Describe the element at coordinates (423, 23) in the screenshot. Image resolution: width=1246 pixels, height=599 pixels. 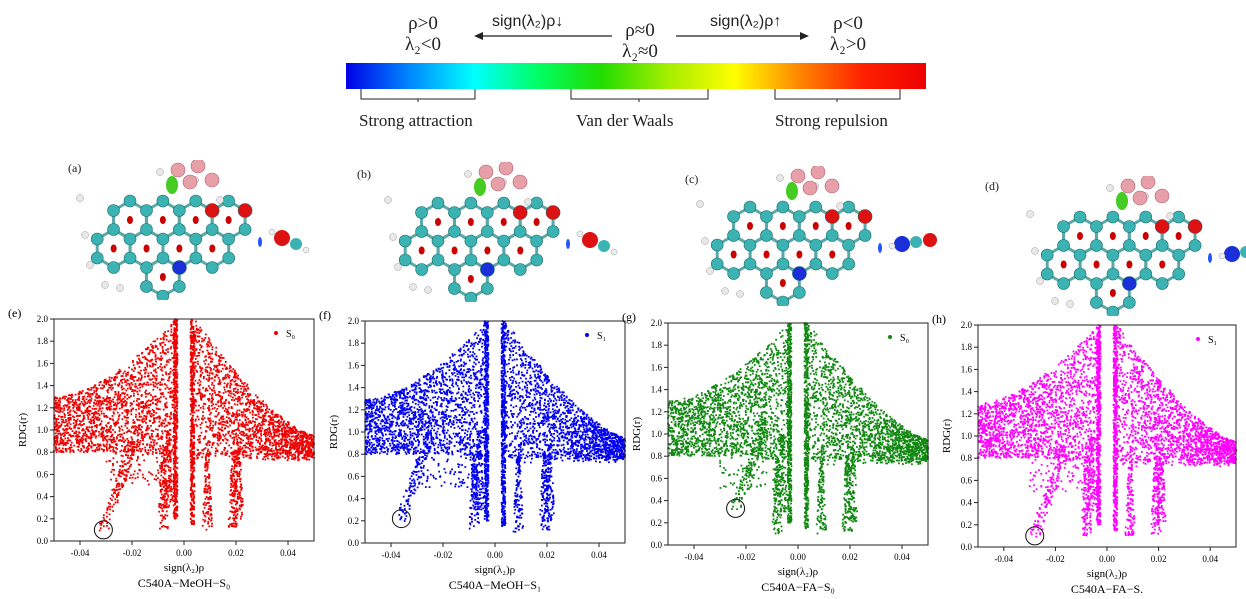
I see `rho-positive-label: ρ>0` at that location.